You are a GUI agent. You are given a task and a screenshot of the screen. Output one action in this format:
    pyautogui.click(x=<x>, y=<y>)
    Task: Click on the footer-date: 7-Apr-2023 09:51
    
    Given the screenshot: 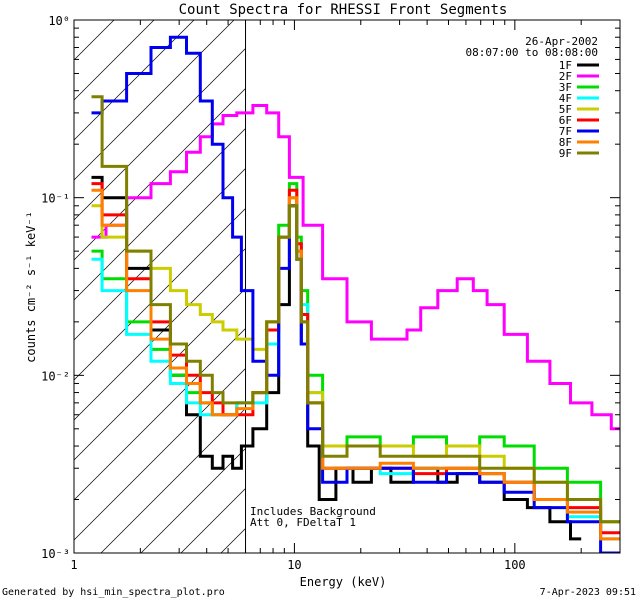 What is the action you would take?
    pyautogui.click(x=588, y=592)
    